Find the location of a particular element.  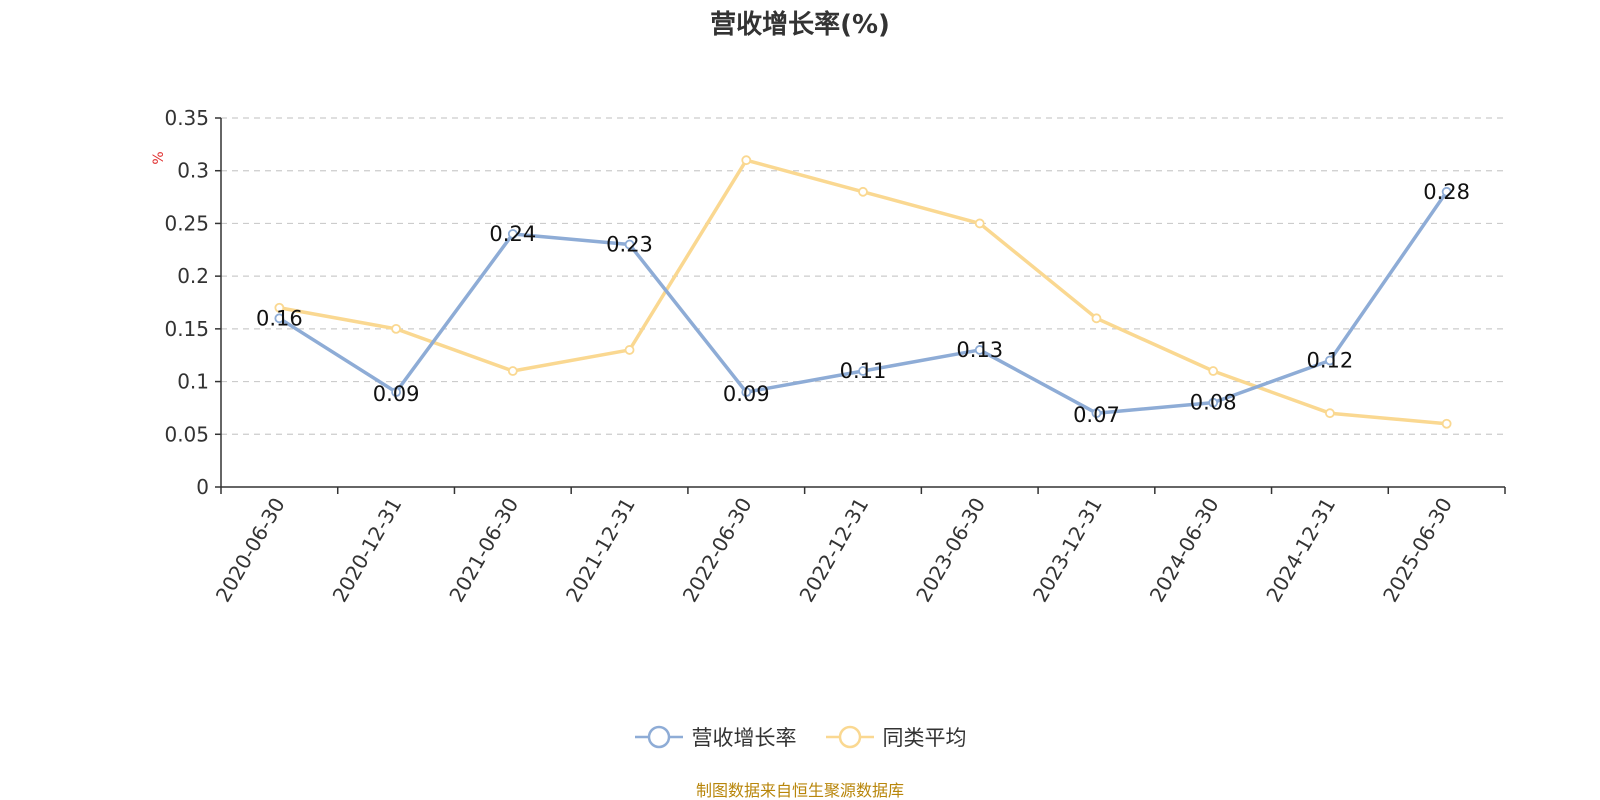

data-label: 0.24 is located at coordinates (512, 234).